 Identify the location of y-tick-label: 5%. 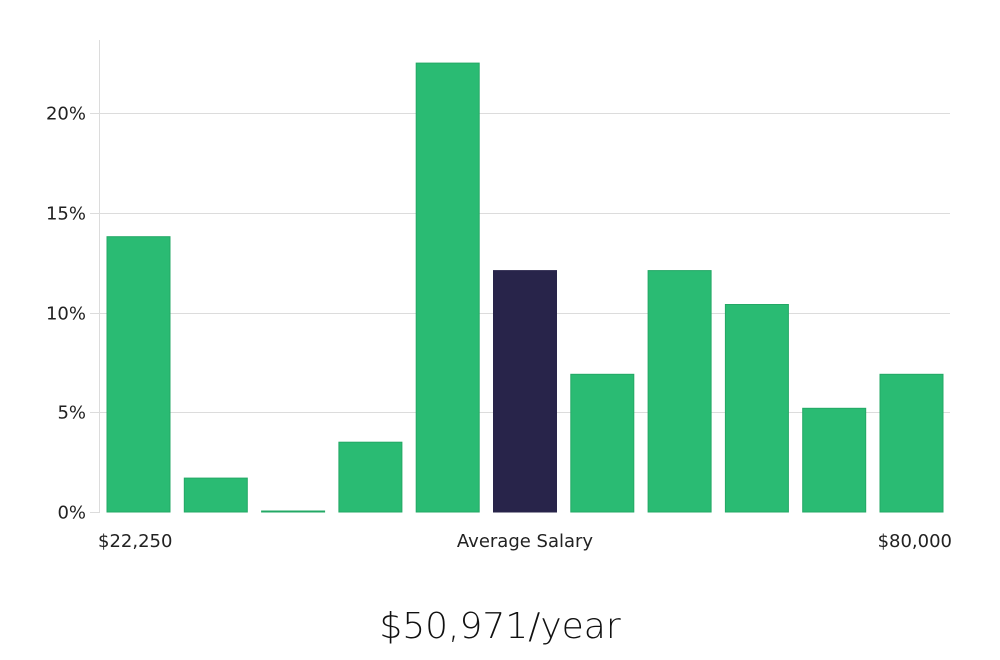
(71, 413).